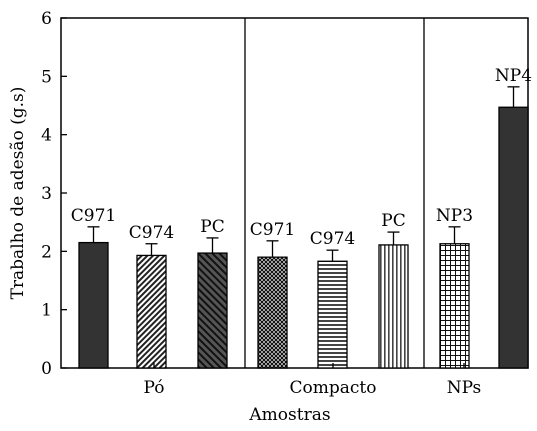 This screenshot has height=431, width=537. I want to click on x-axis-label: Amostras, so click(289, 415).